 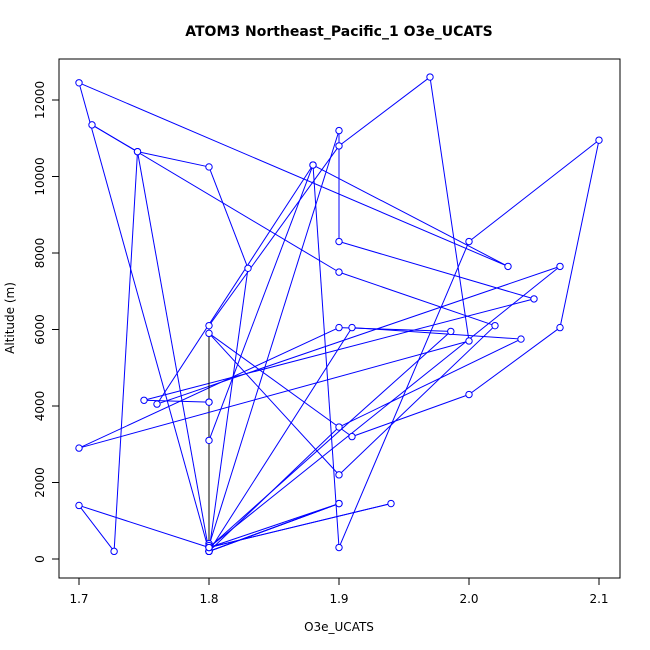 I want to click on x-axis: 1.7 1.8 1.9 2.0 2.1, so click(x=339, y=591).